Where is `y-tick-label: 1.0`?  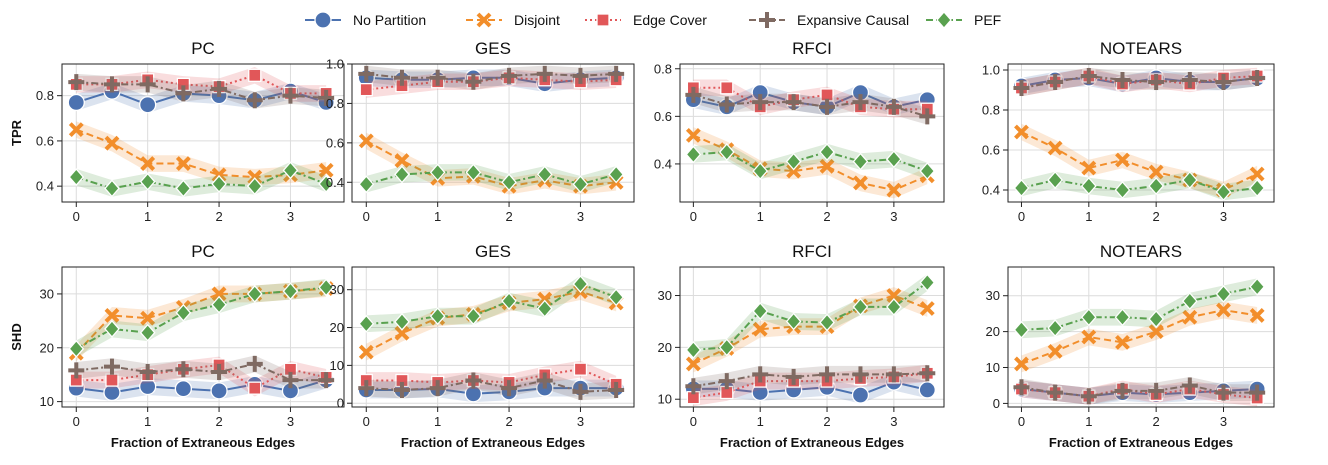
y-tick-label: 1.0 is located at coordinates (335, 64).